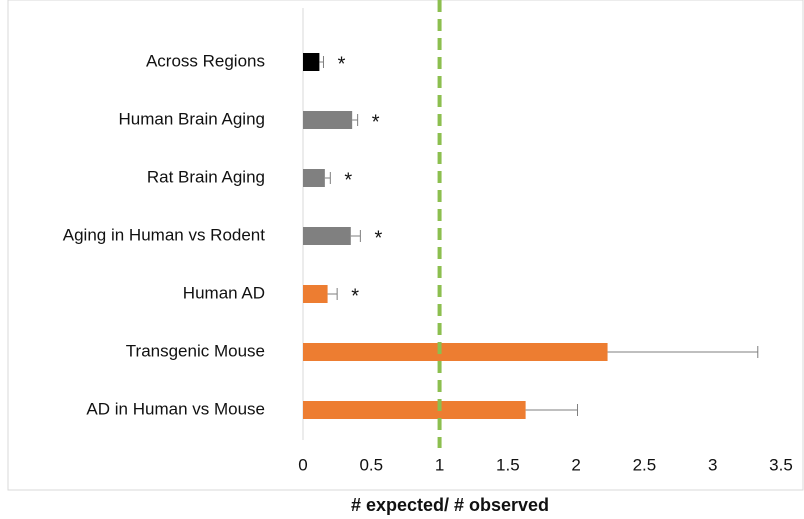 This screenshot has width=804, height=519. What do you see at coordinates (439, 464) in the screenshot?
I see `x-tick-label: 1` at bounding box center [439, 464].